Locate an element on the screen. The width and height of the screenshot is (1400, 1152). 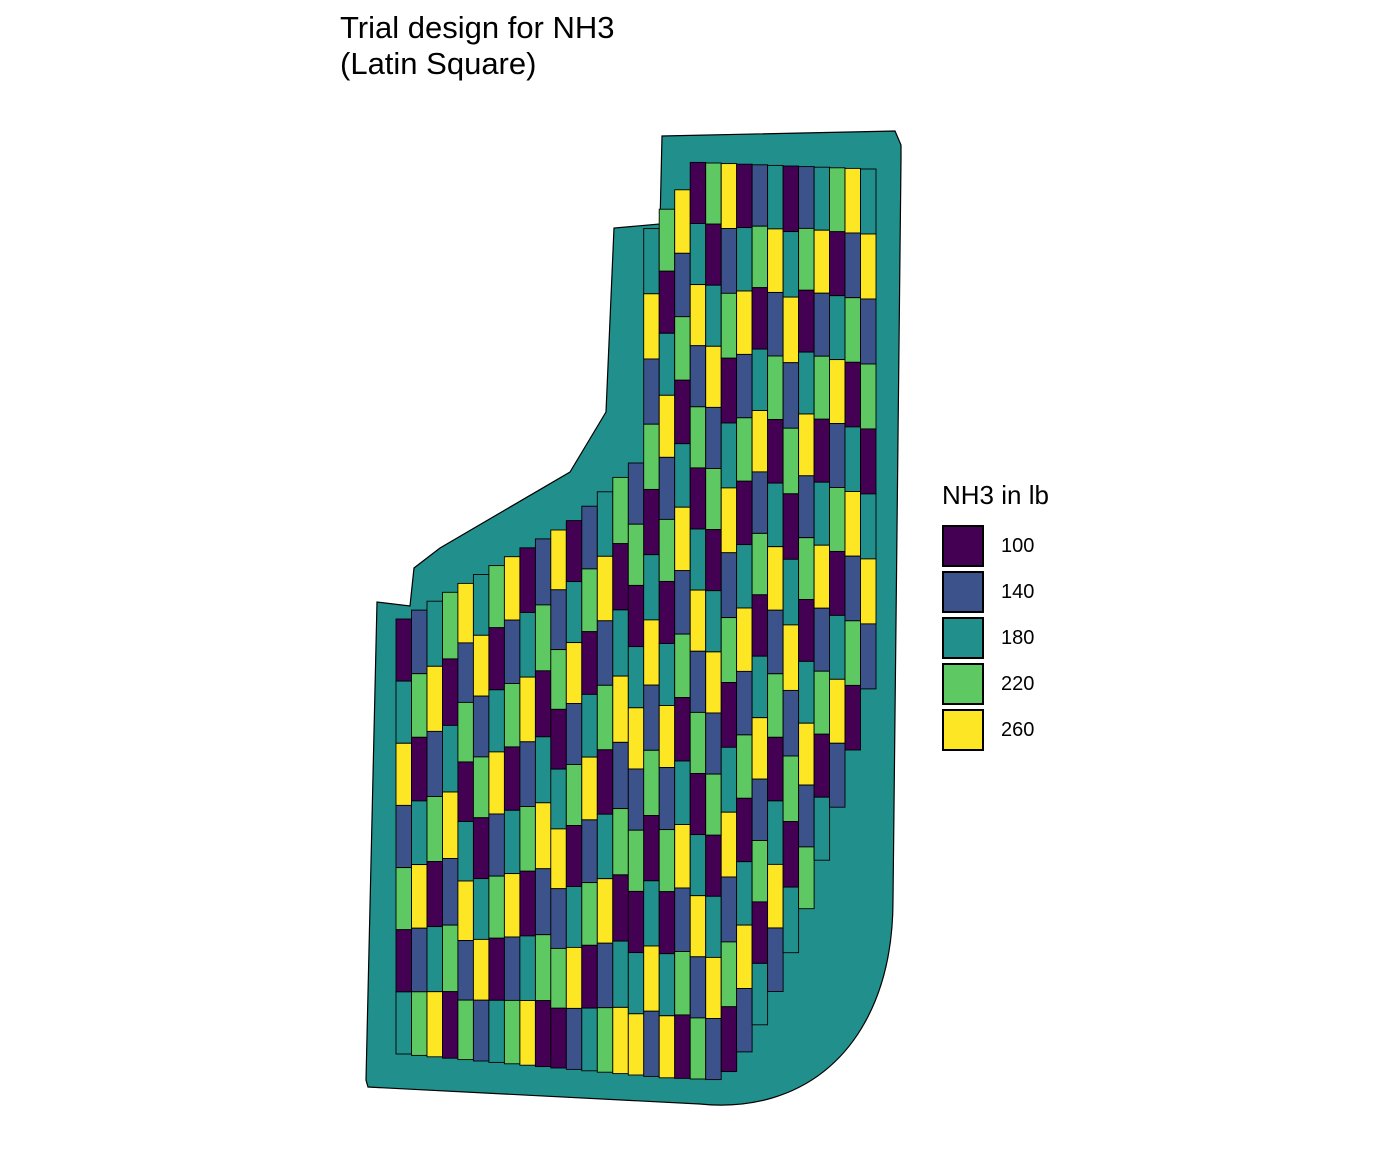
legend-item-180: 180 is located at coordinates (995, 638).